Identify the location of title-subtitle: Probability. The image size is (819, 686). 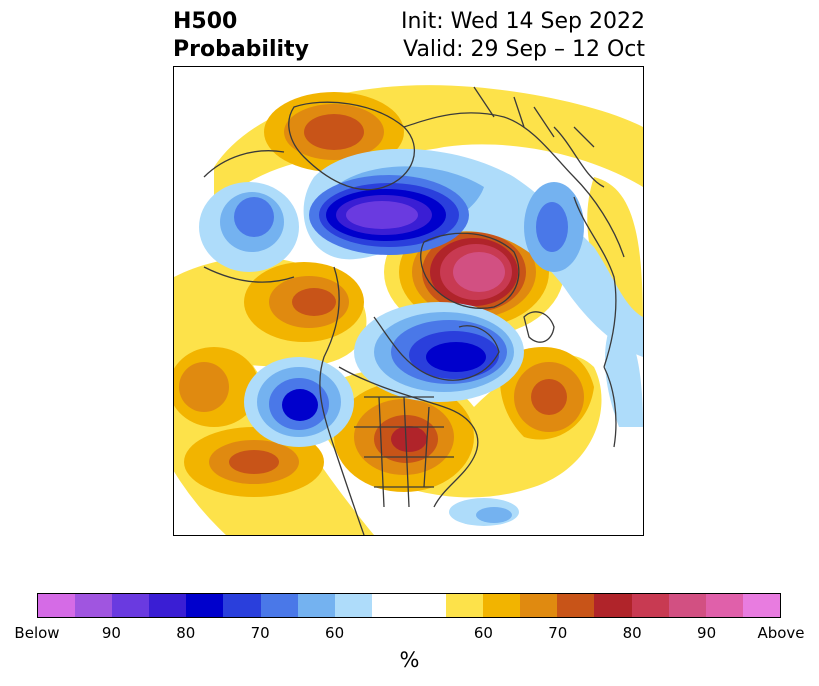
(241, 49).